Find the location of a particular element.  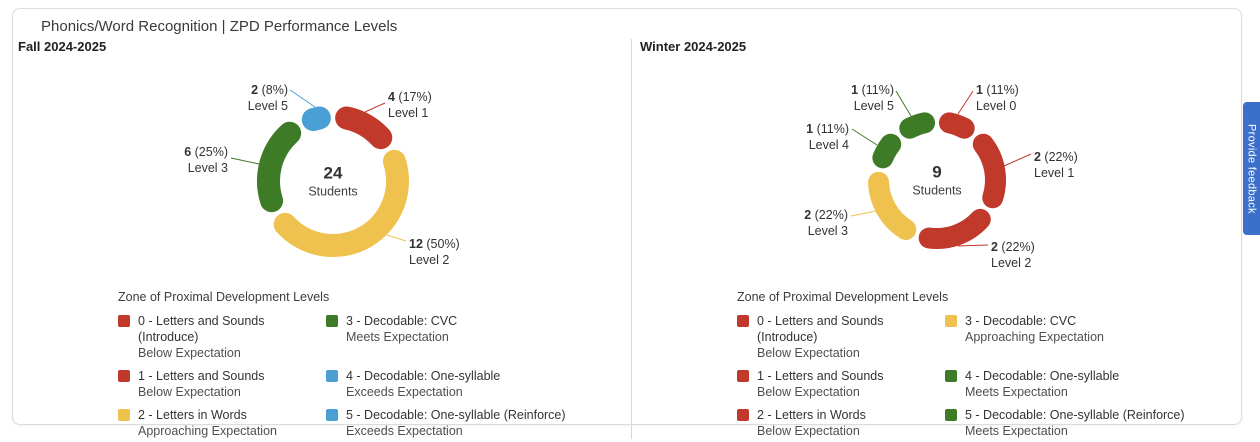

provide-feedback-button: Provide feedback is located at coordinates (1251, 168).